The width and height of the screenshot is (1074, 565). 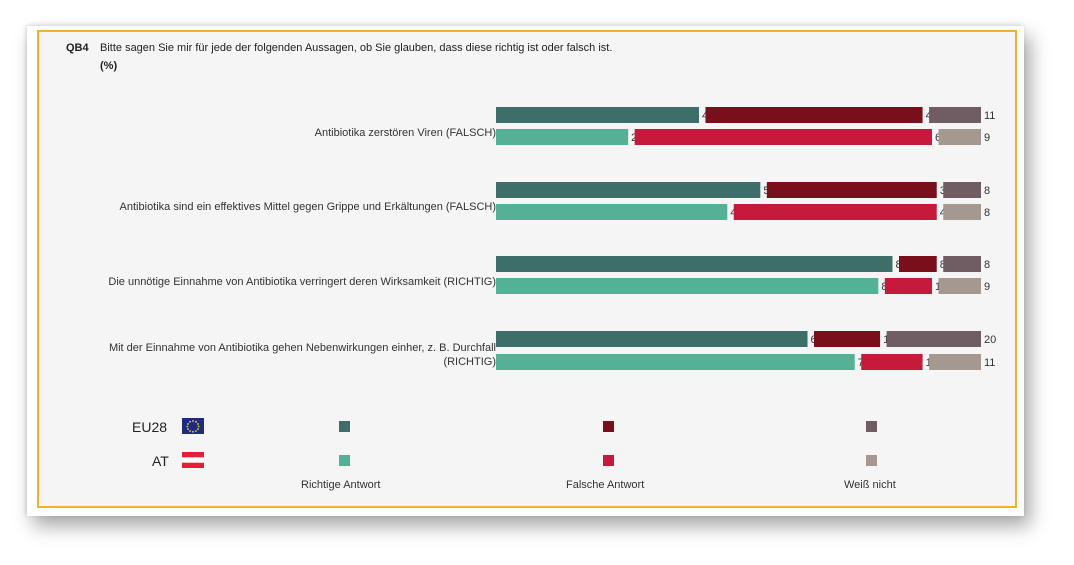 I want to click on value-label-at-dk-1: 9, so click(x=987, y=138).